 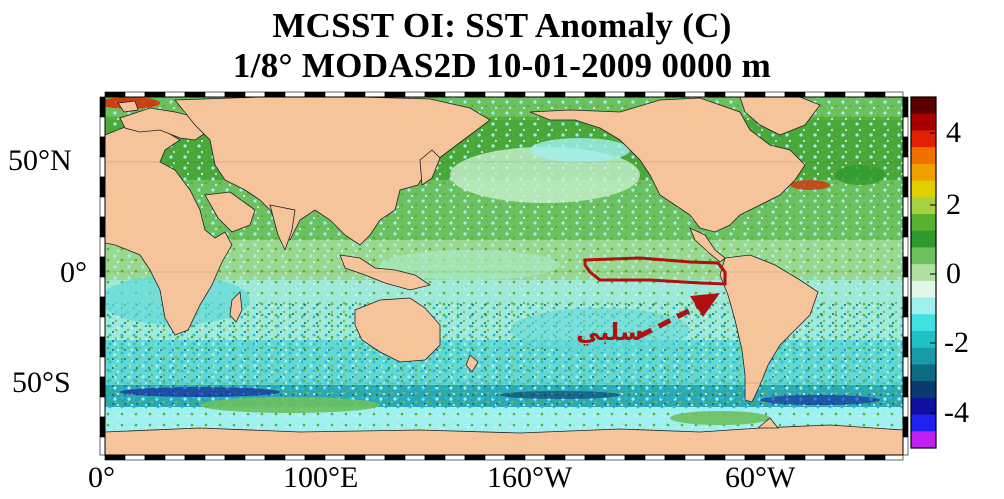 I want to click on map-title-line-2: 1/8° MODAS2D 10-01-2009 0000 m, so click(x=502, y=65).